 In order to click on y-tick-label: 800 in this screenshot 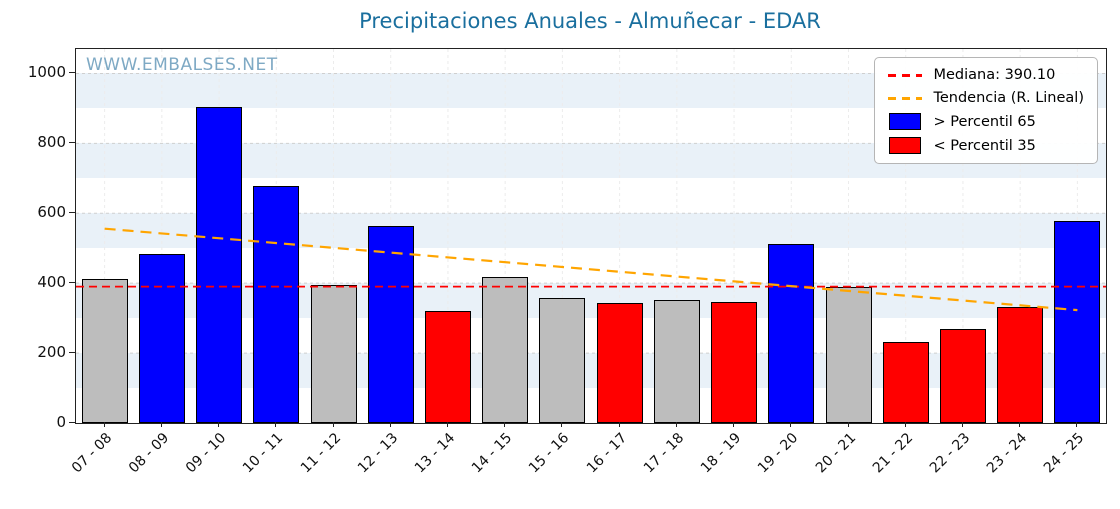, I will do `click(51, 142)`.